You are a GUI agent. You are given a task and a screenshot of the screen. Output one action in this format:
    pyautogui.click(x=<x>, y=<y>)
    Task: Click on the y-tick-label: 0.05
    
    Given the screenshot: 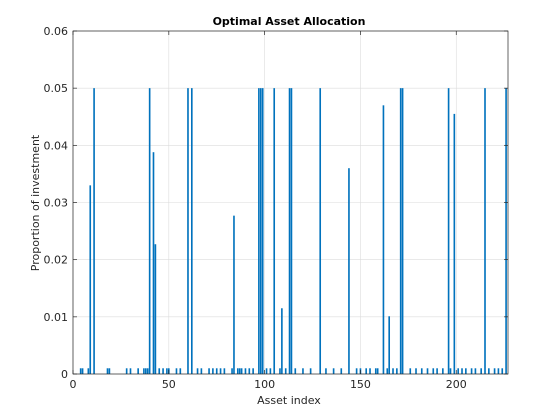 What is the action you would take?
    pyautogui.click(x=56, y=88)
    